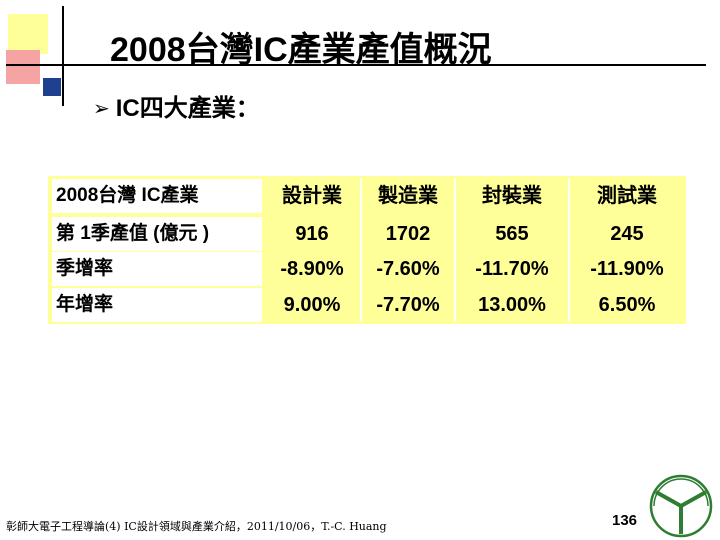 The height and width of the screenshot is (540, 720). I want to click on table-corner-label: 2008台灣 IC產業, so click(157, 196).